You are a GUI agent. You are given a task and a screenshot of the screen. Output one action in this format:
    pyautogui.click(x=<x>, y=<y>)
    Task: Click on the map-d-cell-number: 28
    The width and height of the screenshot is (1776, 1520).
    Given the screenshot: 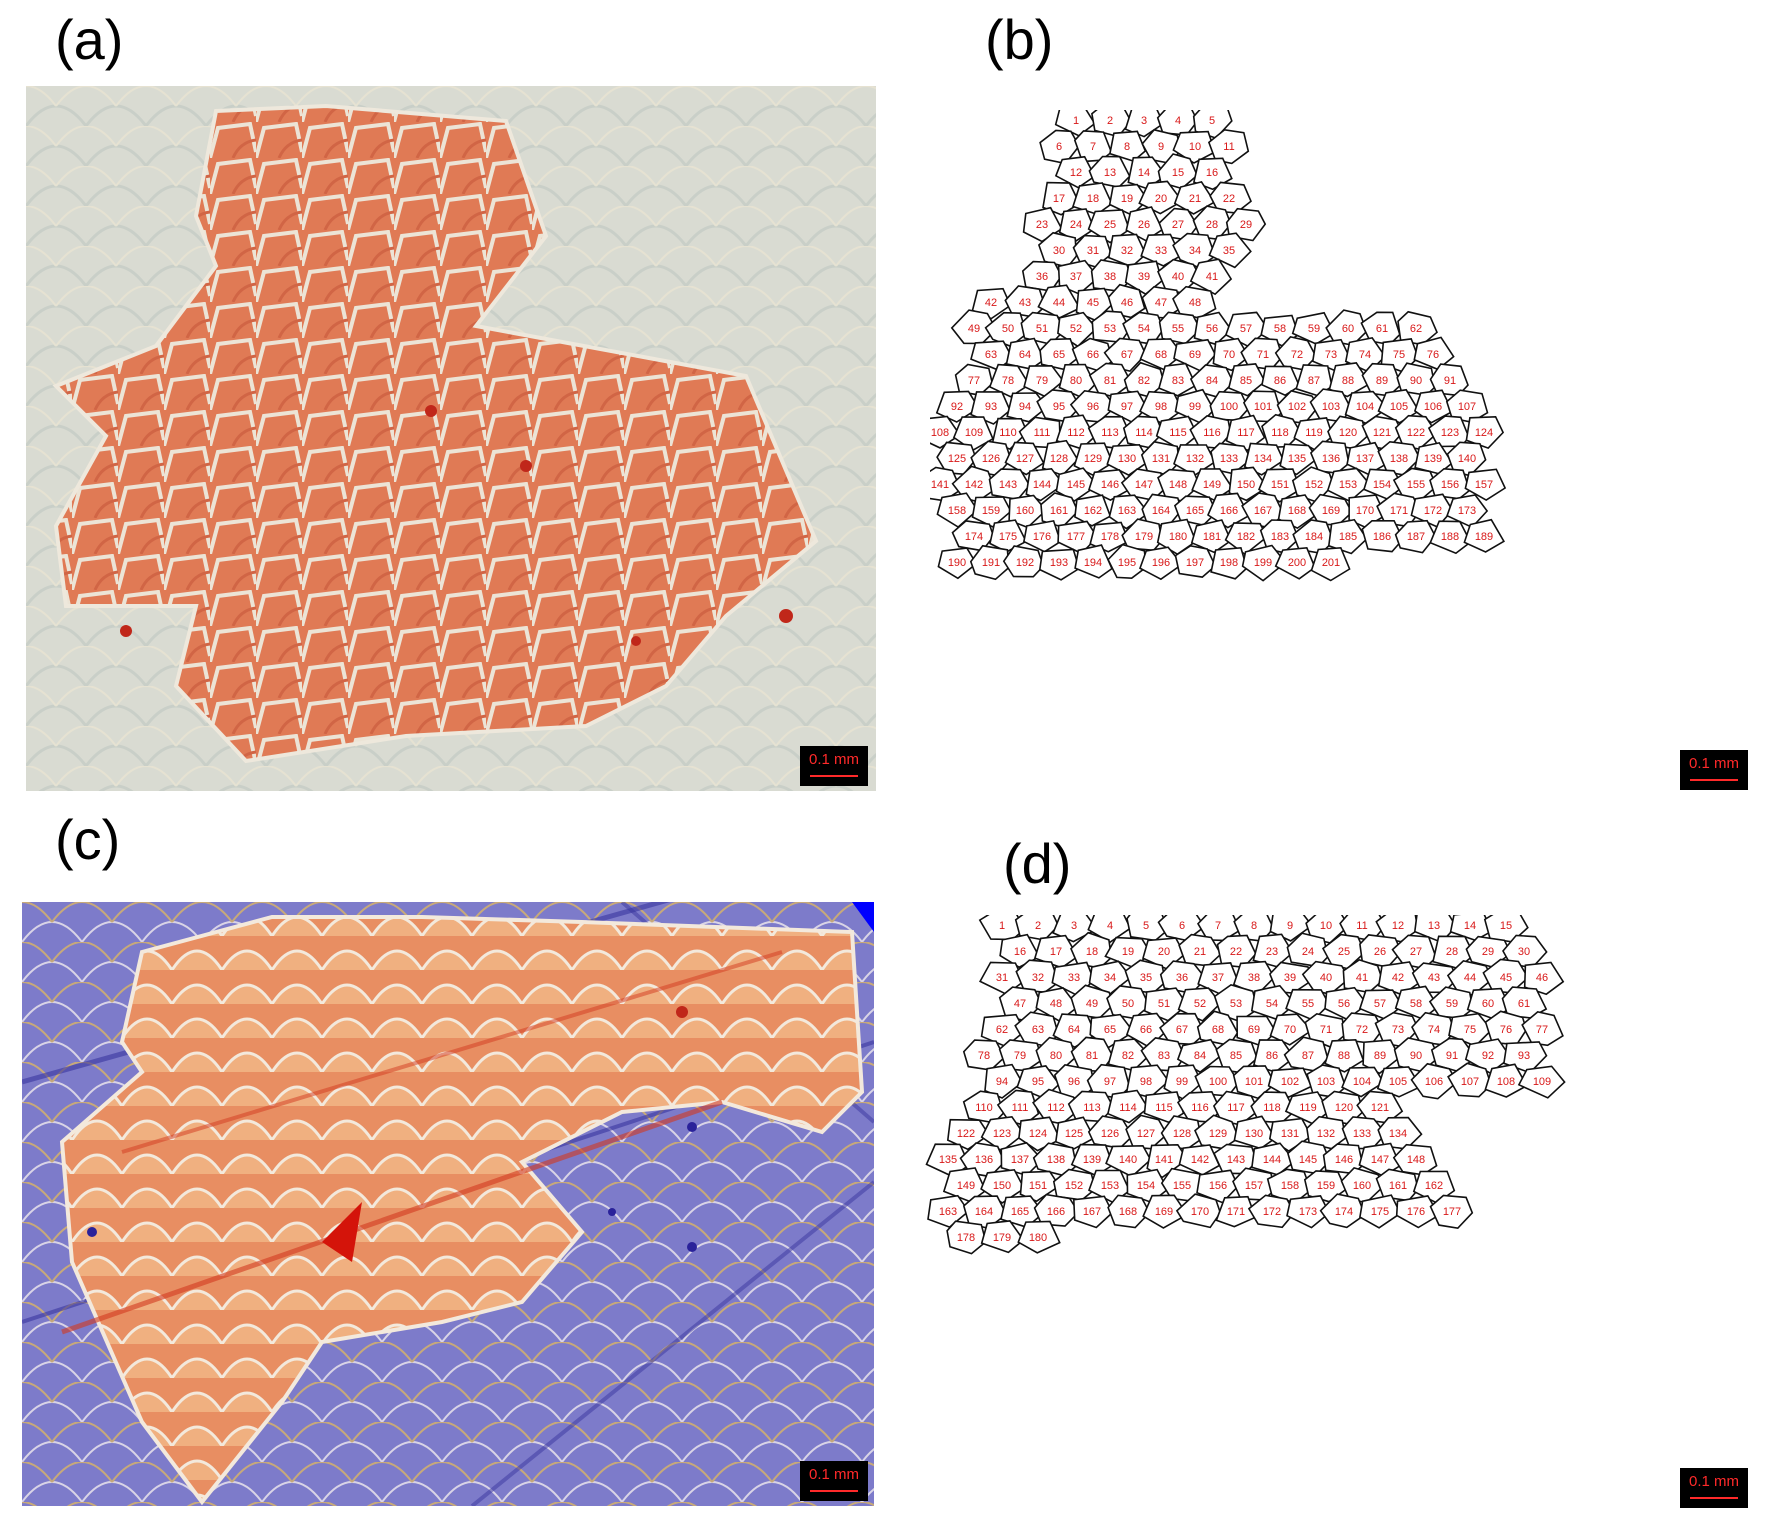 What is the action you would take?
    pyautogui.click(x=1452, y=952)
    